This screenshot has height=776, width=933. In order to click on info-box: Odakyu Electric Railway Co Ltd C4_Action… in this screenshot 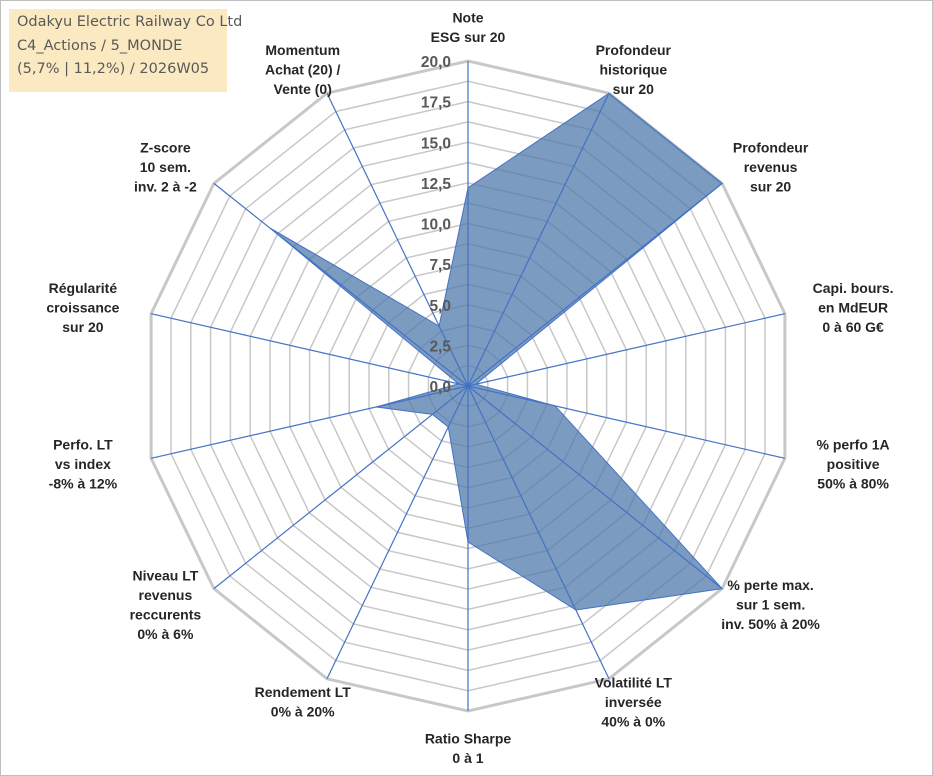, I will do `click(126, 50)`.